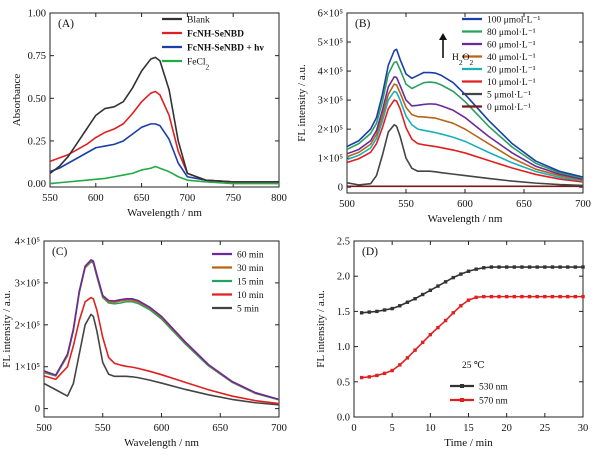 This screenshot has width=594, height=468. Describe the element at coordinates (392, 428) in the screenshot. I see `x-tick-label: 5` at that location.